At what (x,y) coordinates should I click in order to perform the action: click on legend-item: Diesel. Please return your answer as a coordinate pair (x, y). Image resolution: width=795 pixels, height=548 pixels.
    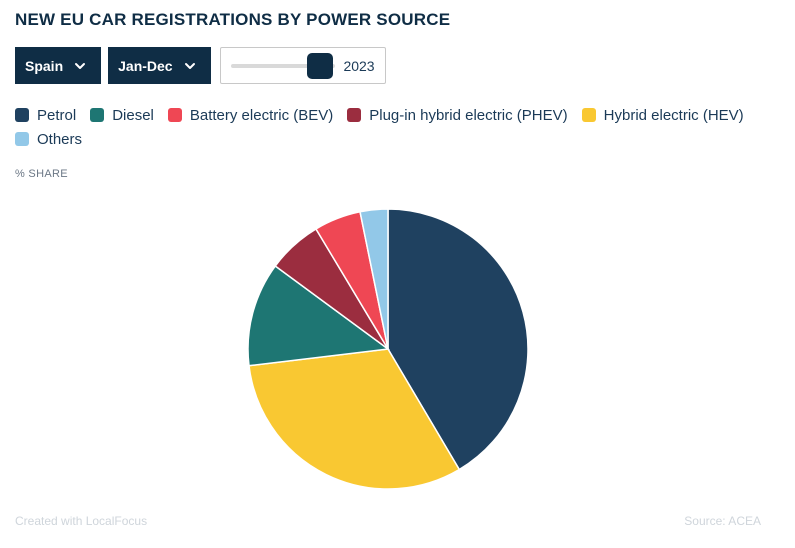
    Looking at the image, I should click on (122, 115).